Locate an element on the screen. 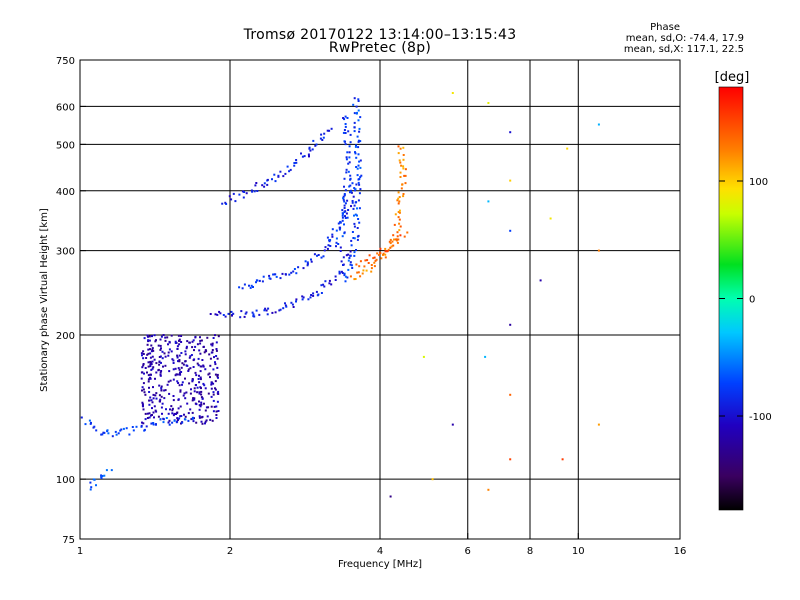 This screenshot has height=600, width=800. phase-stats-x: mean, sd,X: 117.1, 22.5 is located at coordinates (683, 49).